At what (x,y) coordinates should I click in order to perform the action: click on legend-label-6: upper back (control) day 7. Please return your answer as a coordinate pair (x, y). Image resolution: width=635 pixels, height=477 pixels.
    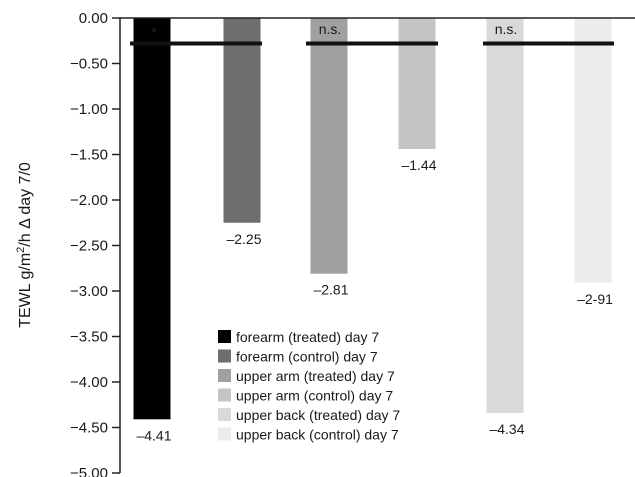
    Looking at the image, I should click on (317, 435).